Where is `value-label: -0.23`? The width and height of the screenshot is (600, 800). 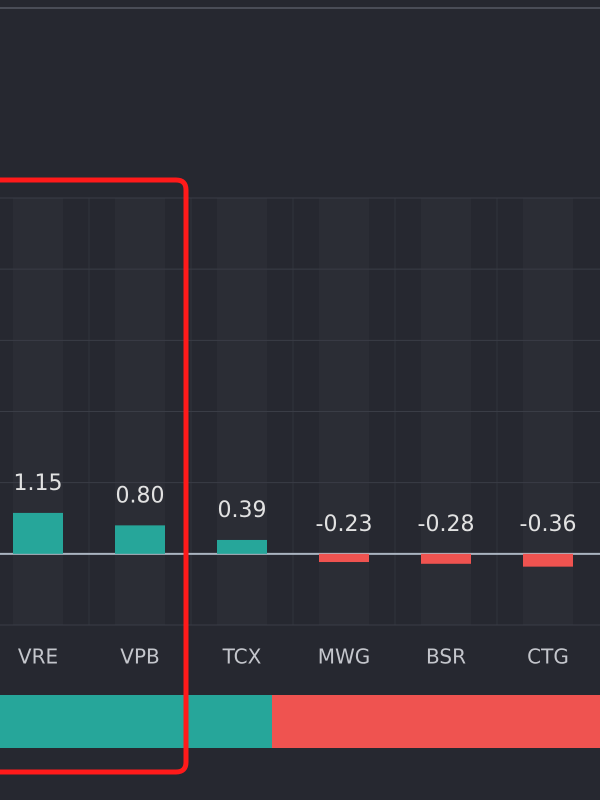
value-label: -0.23 is located at coordinates (344, 524).